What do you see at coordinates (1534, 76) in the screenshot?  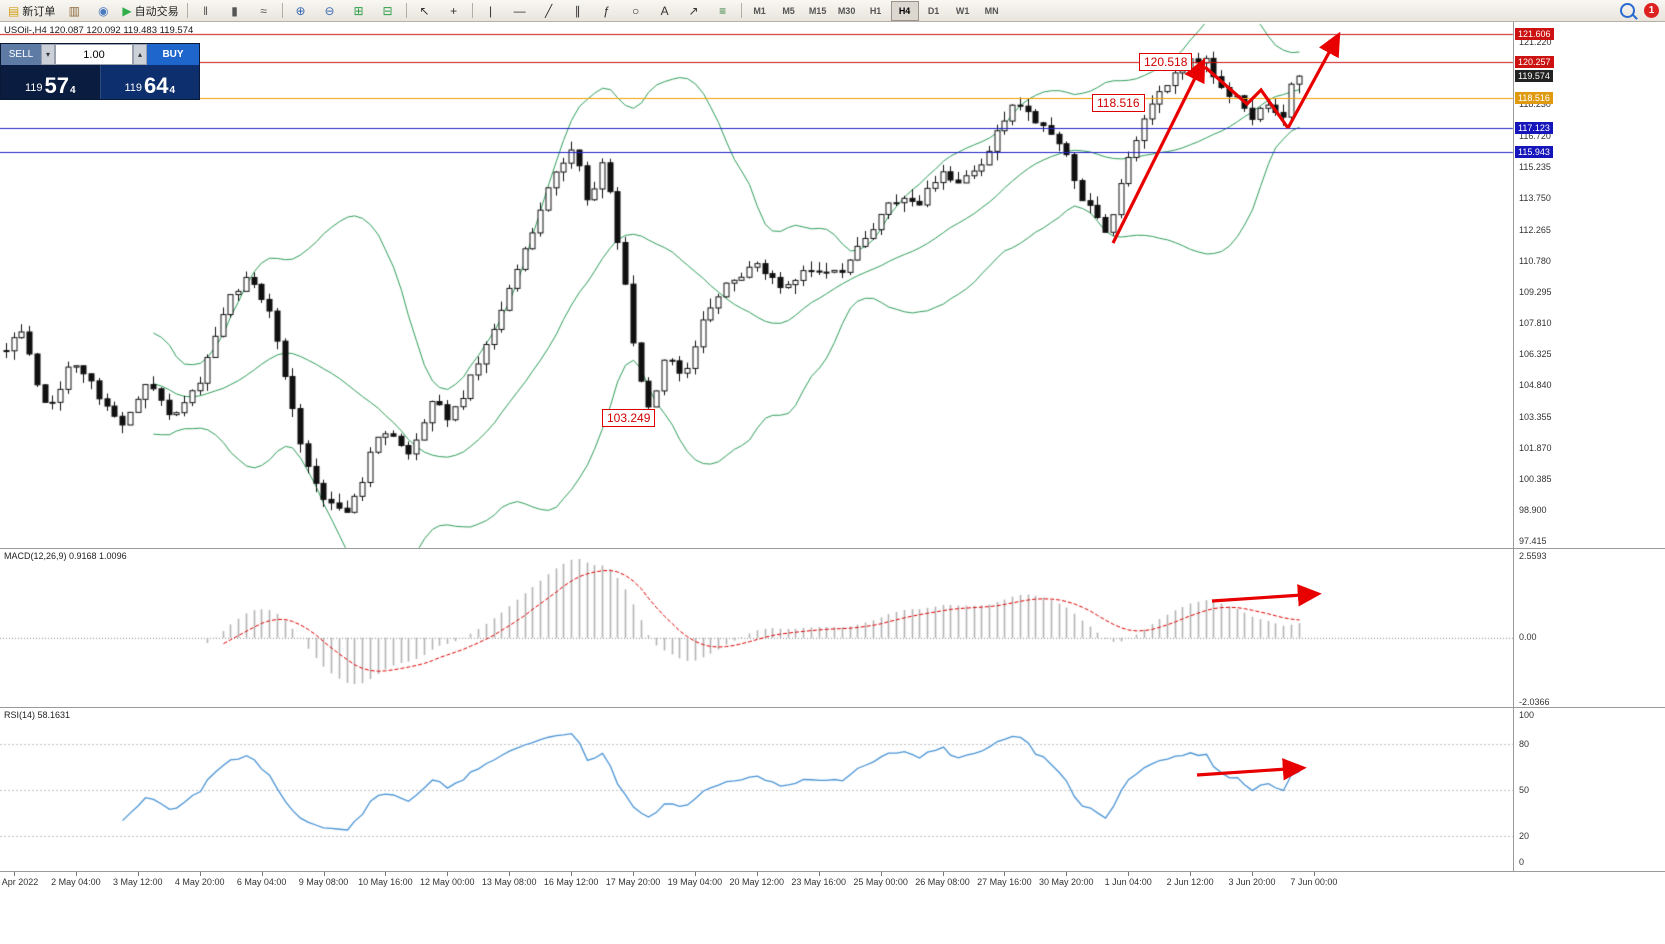 I see `price-badge: 119.574` at bounding box center [1534, 76].